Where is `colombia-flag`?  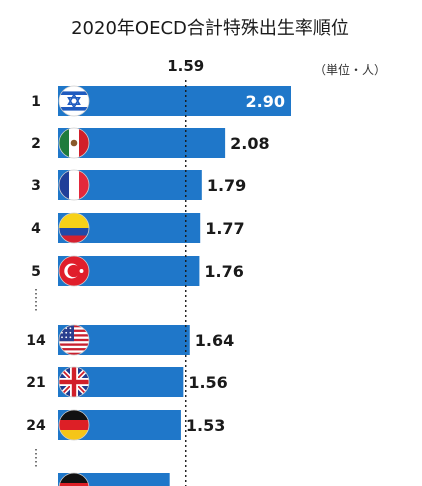 colombia-flag is located at coordinates (74, 228).